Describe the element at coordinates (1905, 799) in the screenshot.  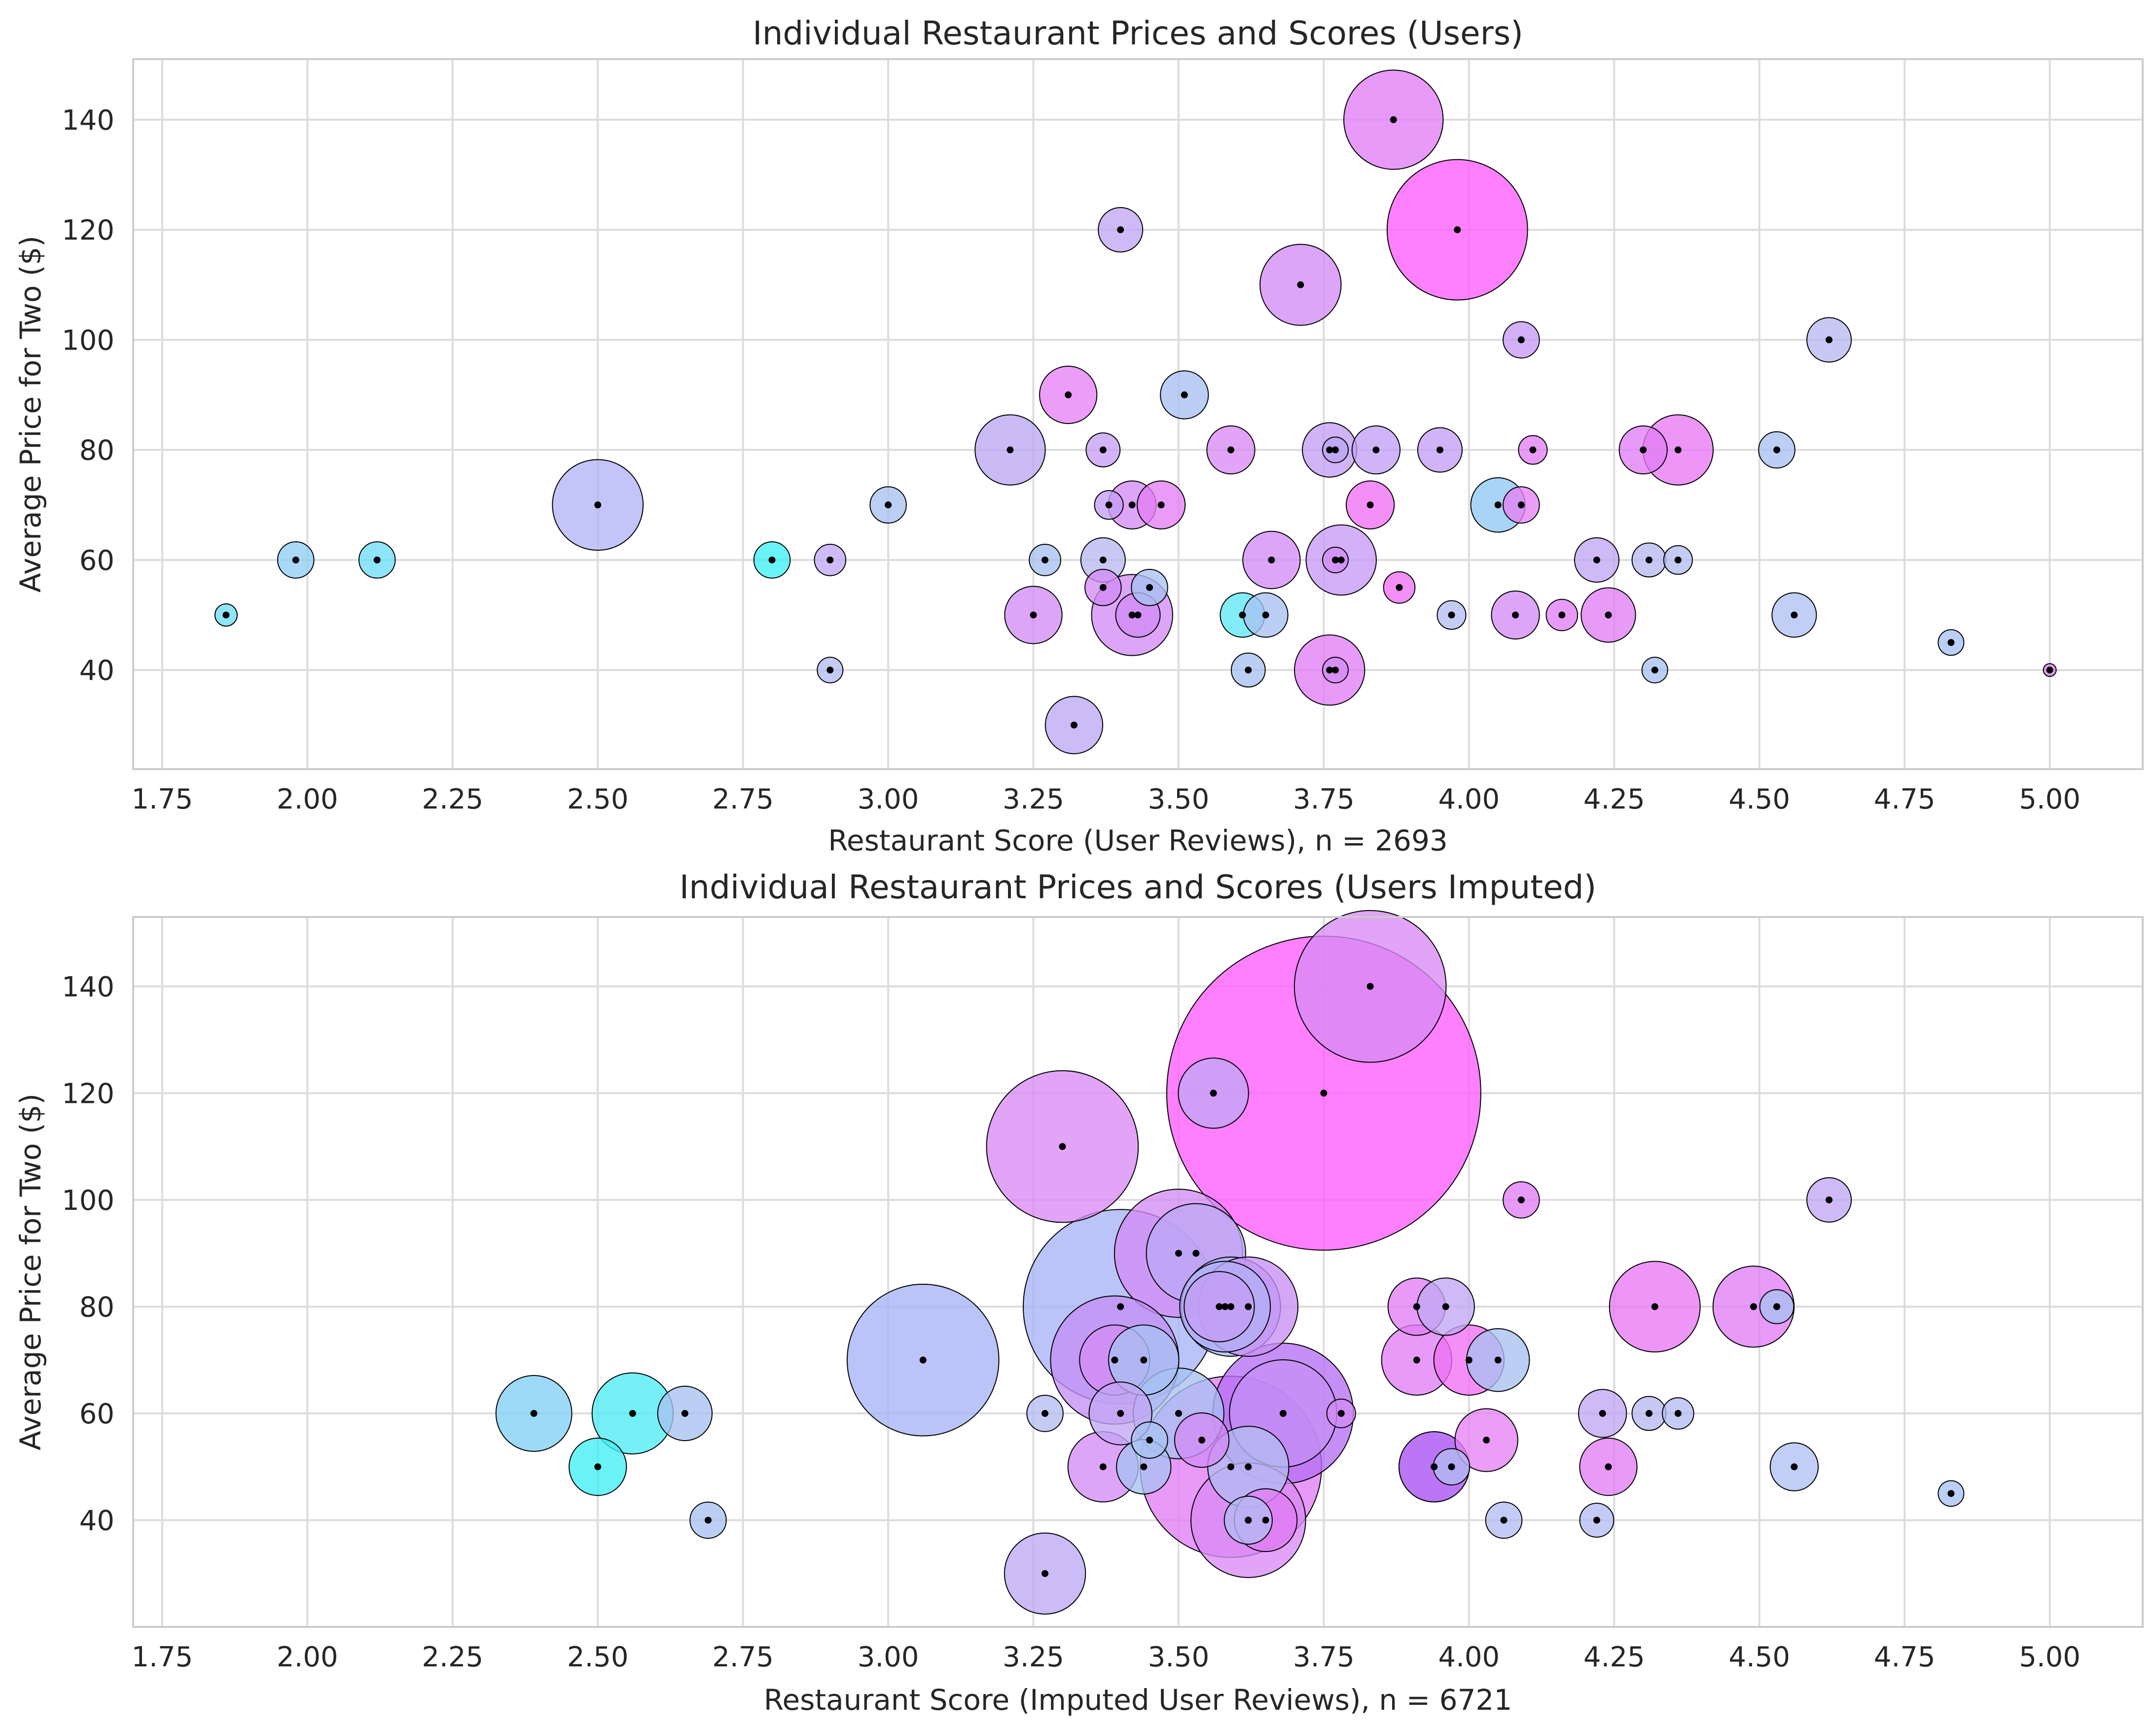
I see `x-tick-label: 4.75` at that location.